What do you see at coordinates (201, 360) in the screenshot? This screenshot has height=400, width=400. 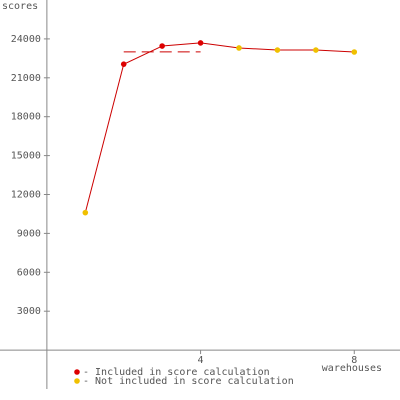 I see `x-tick-label: 4` at bounding box center [201, 360].